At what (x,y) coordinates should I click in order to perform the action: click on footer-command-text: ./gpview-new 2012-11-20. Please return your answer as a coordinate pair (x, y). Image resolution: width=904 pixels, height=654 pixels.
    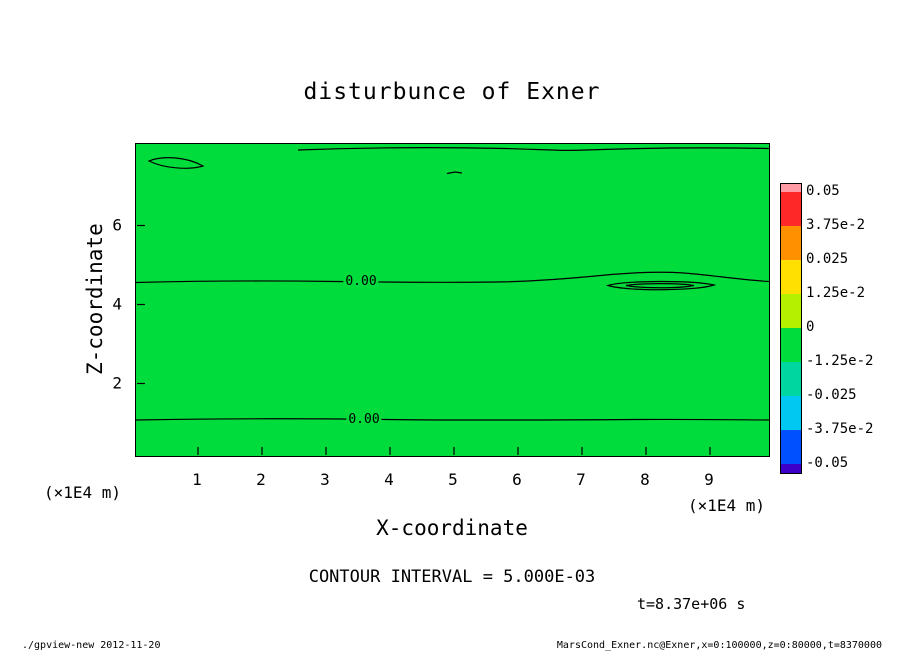
    Looking at the image, I should click on (91, 645).